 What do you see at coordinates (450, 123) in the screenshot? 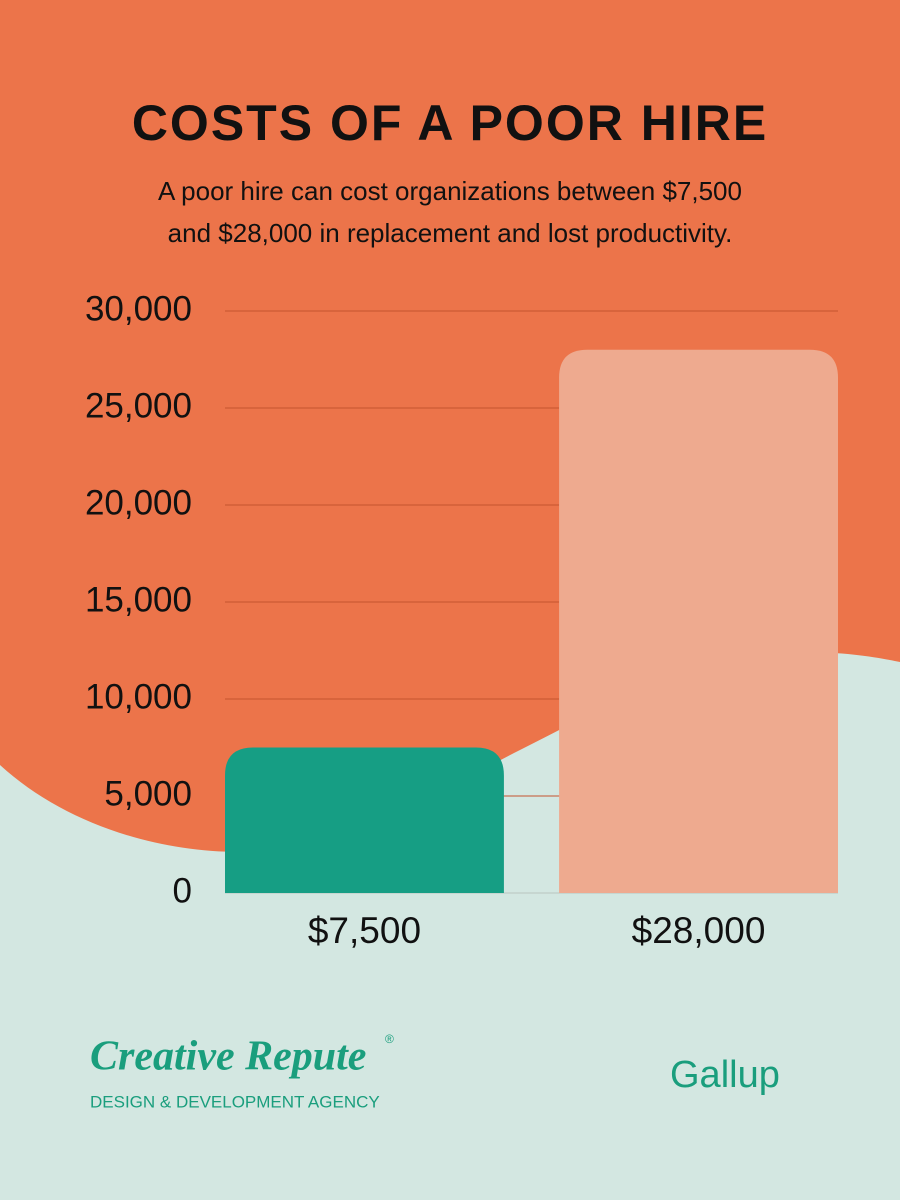
I see `chart-title: COSTS OF A POOR HIRE` at bounding box center [450, 123].